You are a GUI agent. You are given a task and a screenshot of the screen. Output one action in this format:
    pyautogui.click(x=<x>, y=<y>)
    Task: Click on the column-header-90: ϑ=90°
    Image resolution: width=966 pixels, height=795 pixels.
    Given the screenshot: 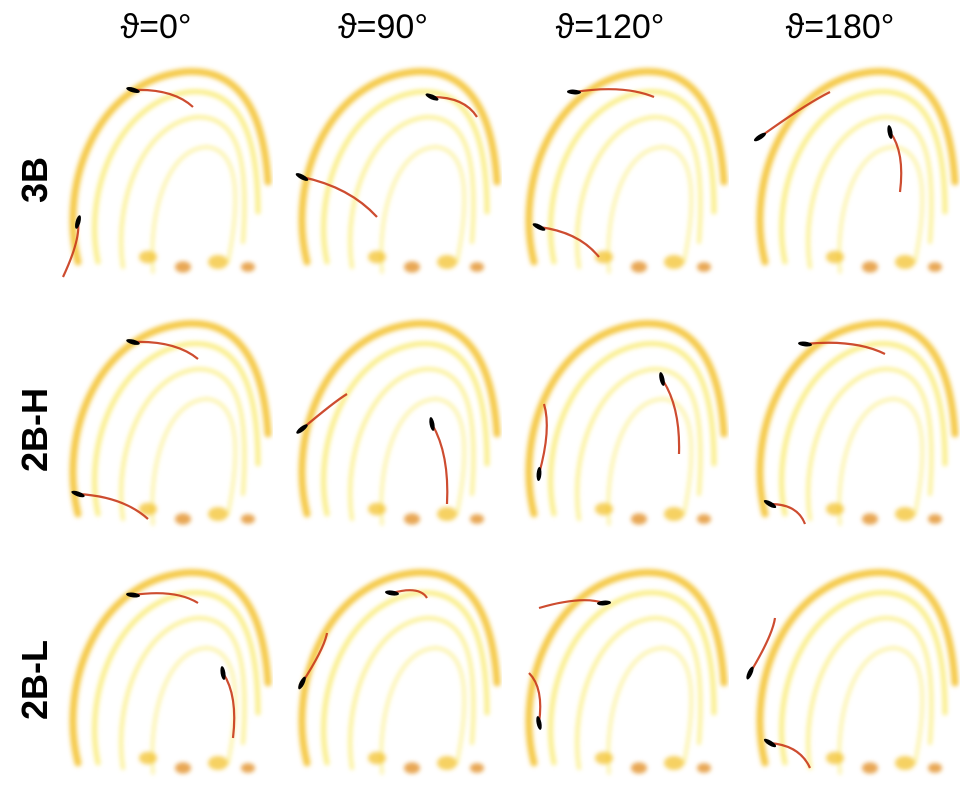 What is the action you would take?
    pyautogui.click(x=383, y=27)
    